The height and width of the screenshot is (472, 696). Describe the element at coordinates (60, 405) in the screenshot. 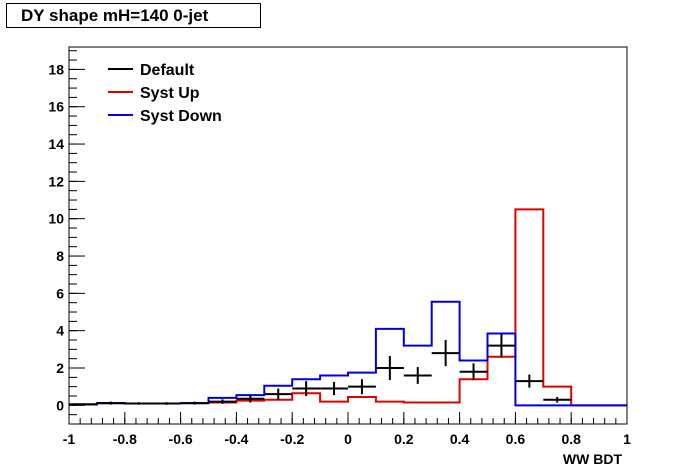

I see `y-tick-label: 0` at that location.